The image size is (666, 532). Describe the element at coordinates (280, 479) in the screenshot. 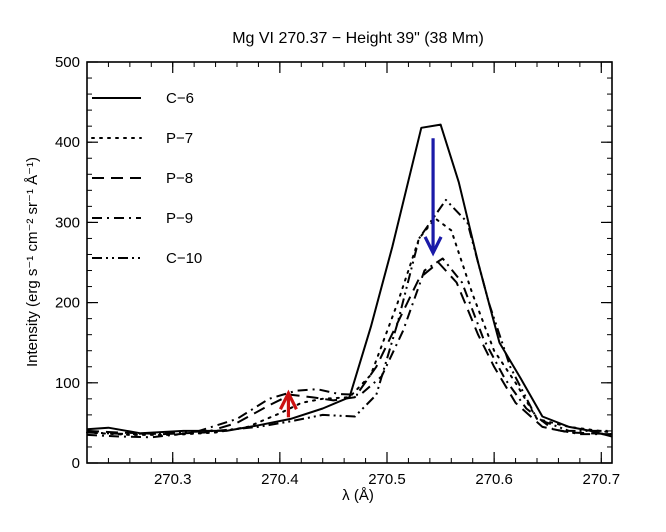

I see `x-tick-label: 270.4` at that location.